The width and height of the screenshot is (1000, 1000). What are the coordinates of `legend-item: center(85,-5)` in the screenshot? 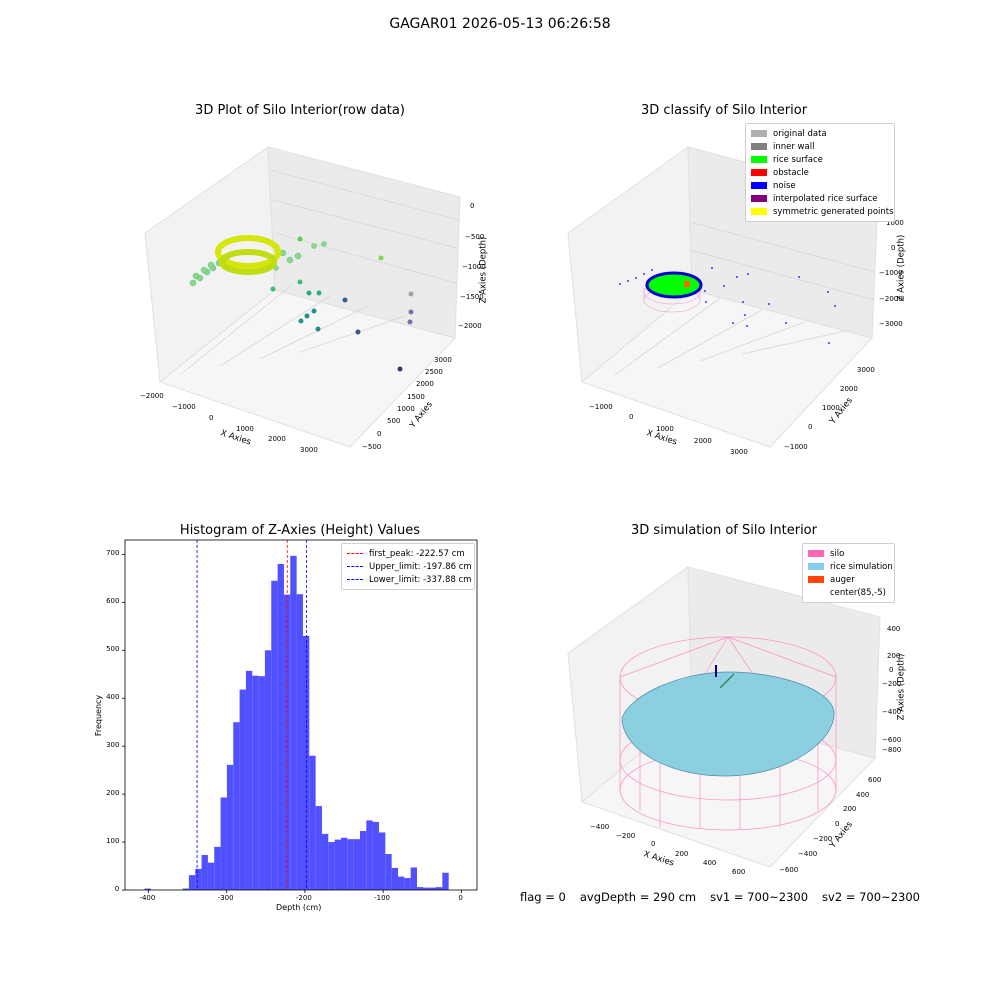 It's located at (848, 592).